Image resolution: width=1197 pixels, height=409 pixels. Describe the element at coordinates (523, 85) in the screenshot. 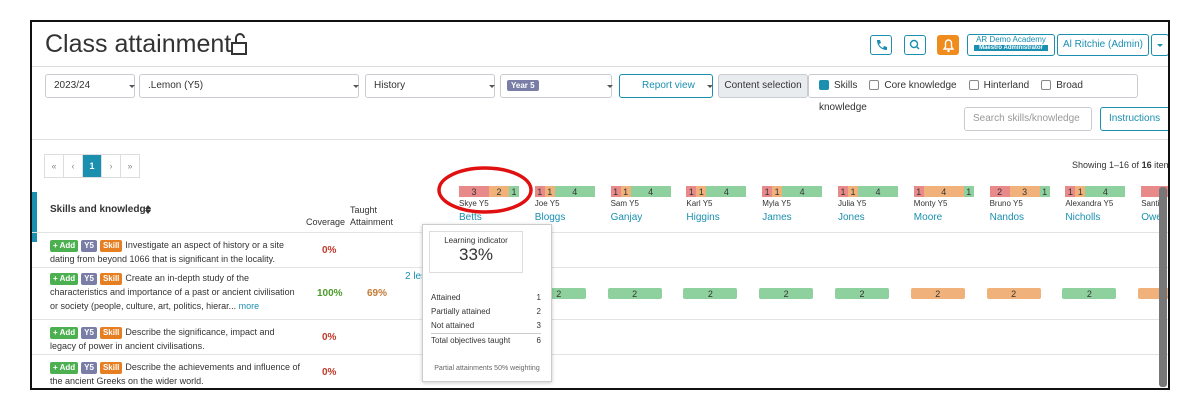

I see `year-group: Year 5` at that location.